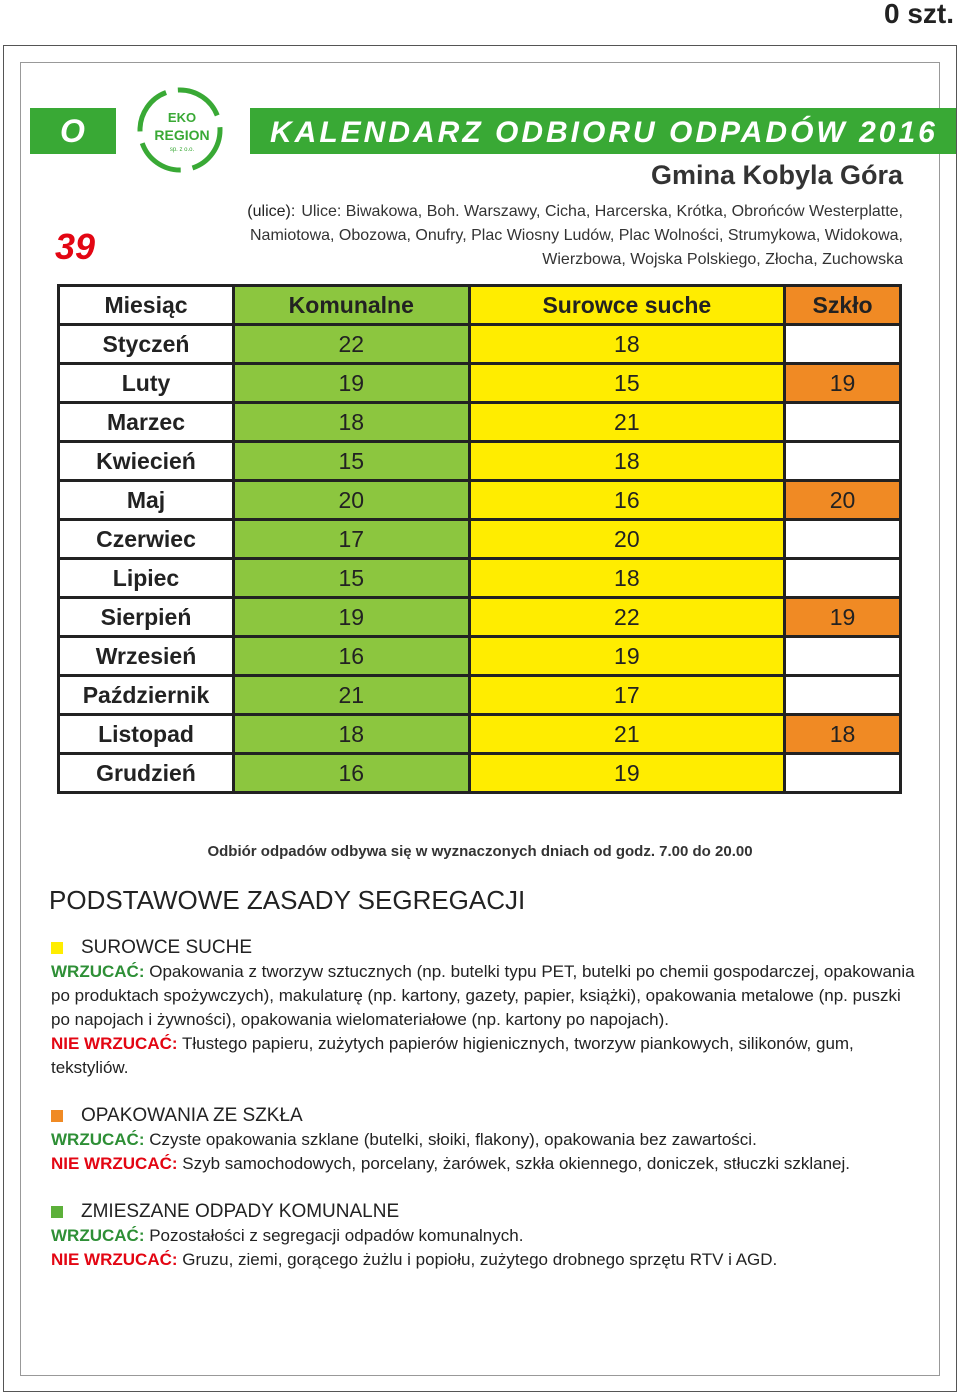  I want to click on month: Wrzesień, so click(146, 656).